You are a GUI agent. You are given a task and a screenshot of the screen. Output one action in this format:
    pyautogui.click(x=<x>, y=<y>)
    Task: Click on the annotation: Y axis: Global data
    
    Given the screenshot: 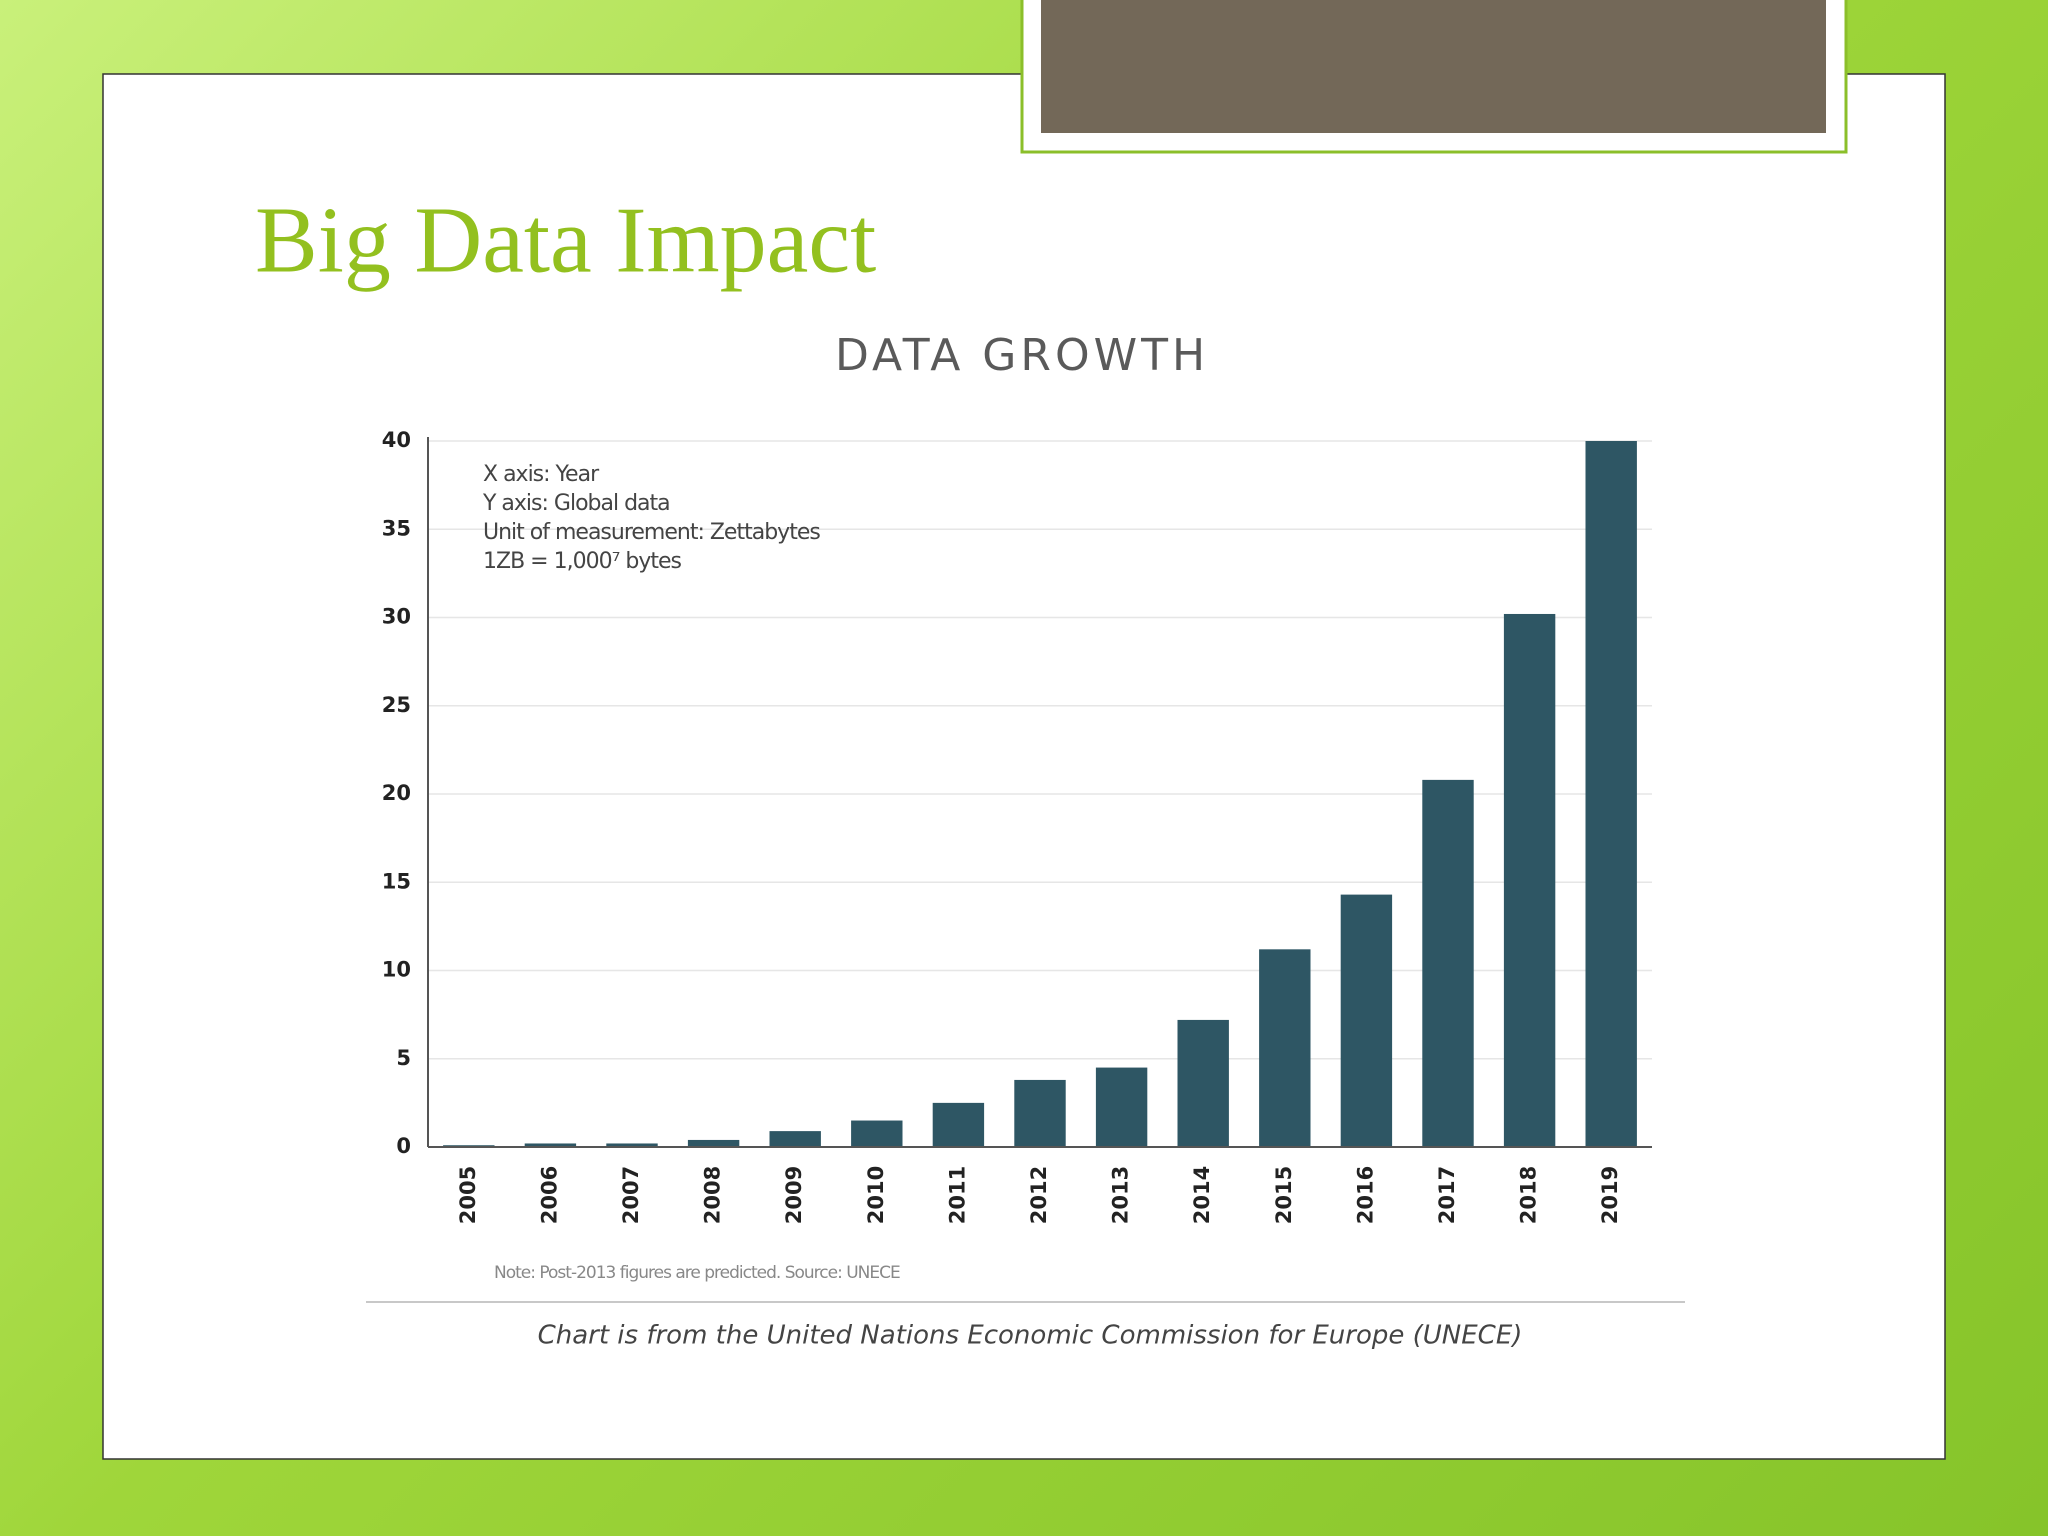 What is the action you would take?
    pyautogui.click(x=576, y=503)
    